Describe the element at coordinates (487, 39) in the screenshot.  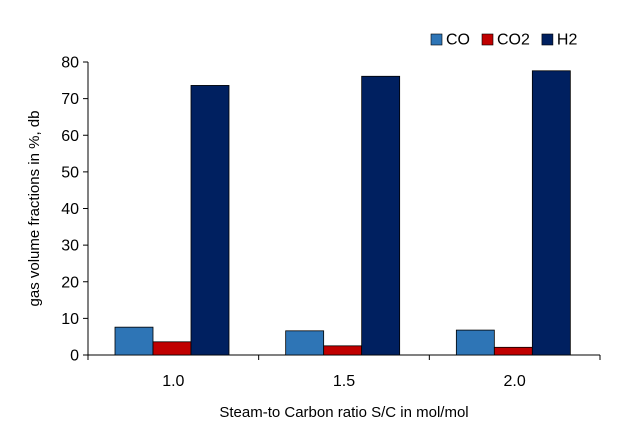
I see `legend-swatch-co2` at that location.